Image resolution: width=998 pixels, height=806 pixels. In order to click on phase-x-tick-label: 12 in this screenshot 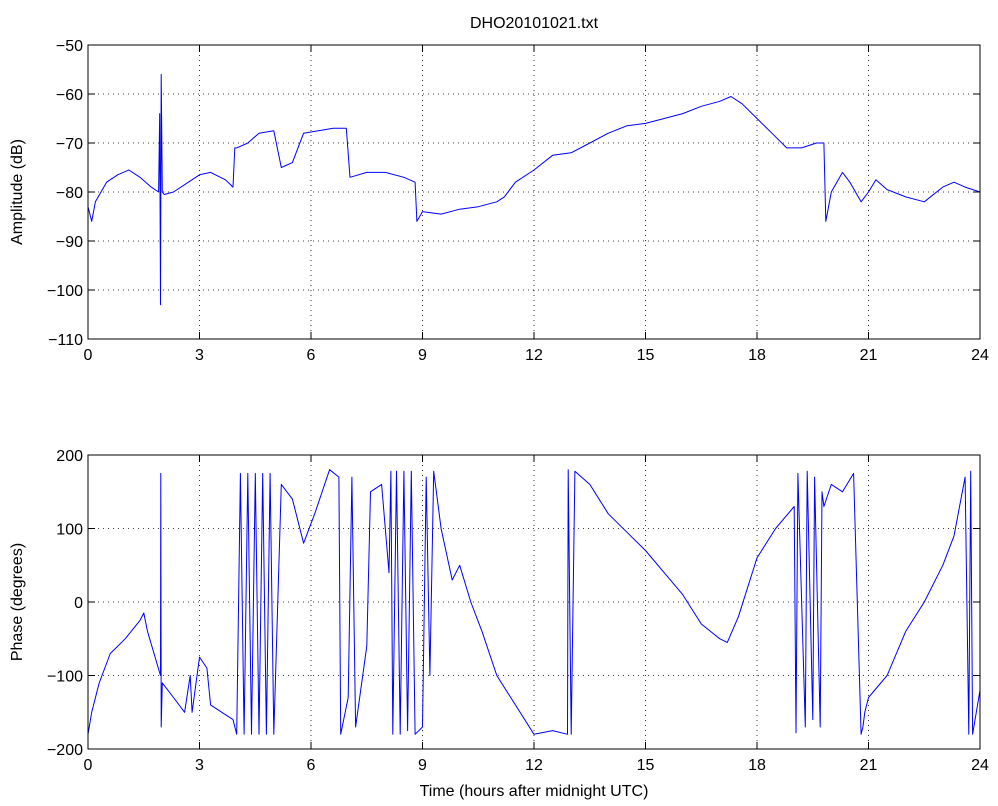, I will do `click(534, 765)`.